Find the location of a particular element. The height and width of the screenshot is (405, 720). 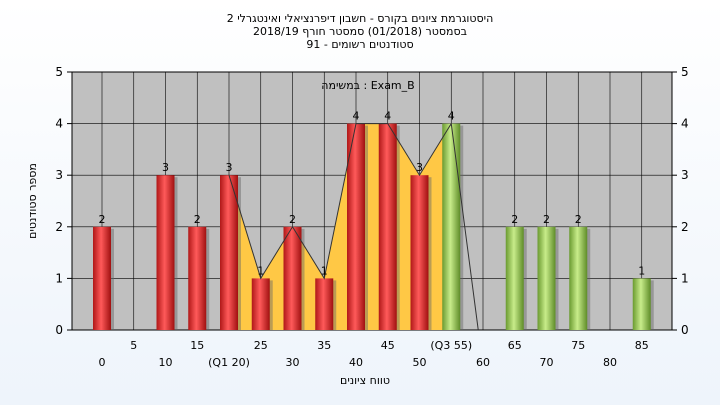

x-tick-label: 25 is located at coordinates (261, 345).